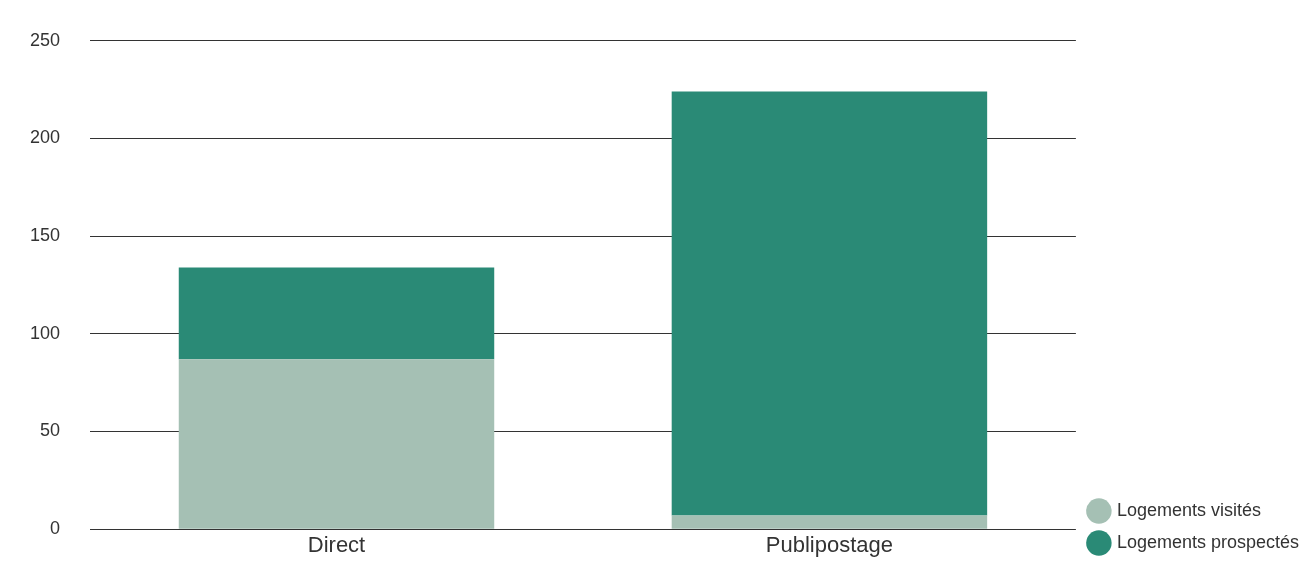  I want to click on y-tick-label: 100, so click(45, 332).